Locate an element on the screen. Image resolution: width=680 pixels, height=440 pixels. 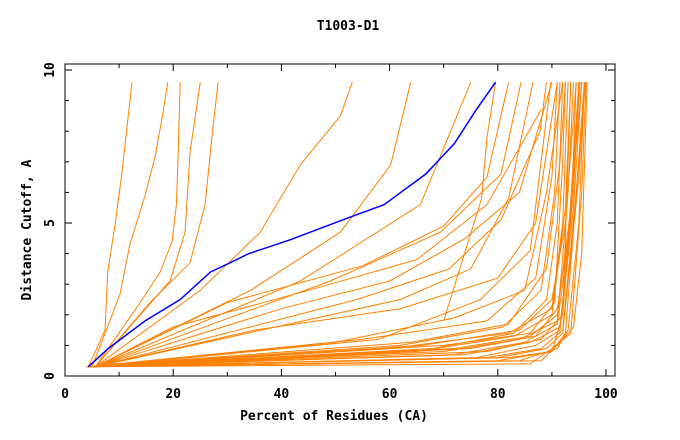
x-tick-label: 0 is located at coordinates (65, 394).